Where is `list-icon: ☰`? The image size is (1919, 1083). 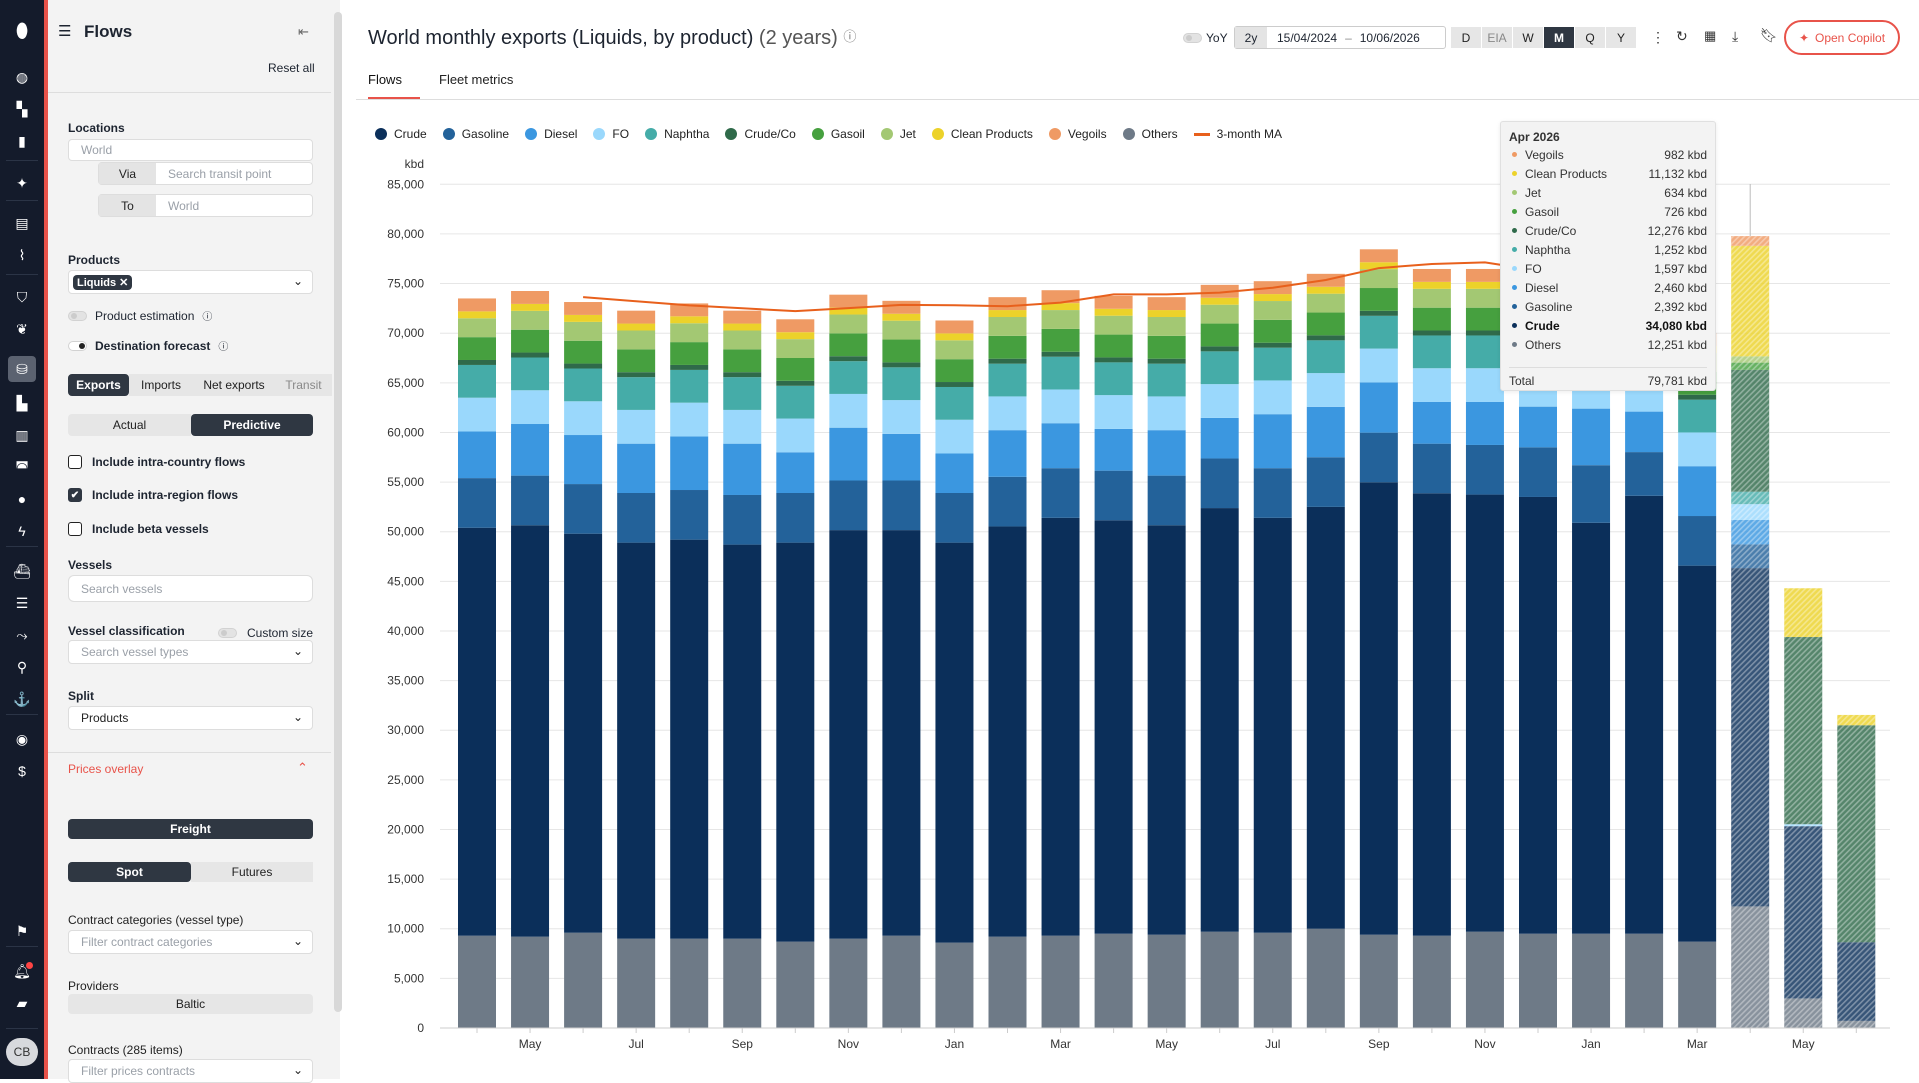
list-icon: ☰ is located at coordinates (22, 602).